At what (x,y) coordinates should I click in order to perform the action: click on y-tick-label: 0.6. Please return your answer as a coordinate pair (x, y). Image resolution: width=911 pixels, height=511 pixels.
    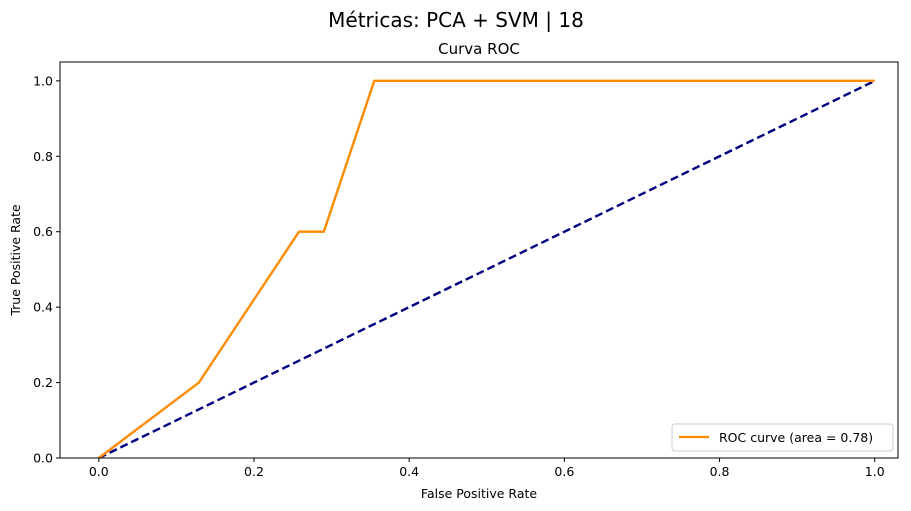
    Looking at the image, I should click on (43, 231).